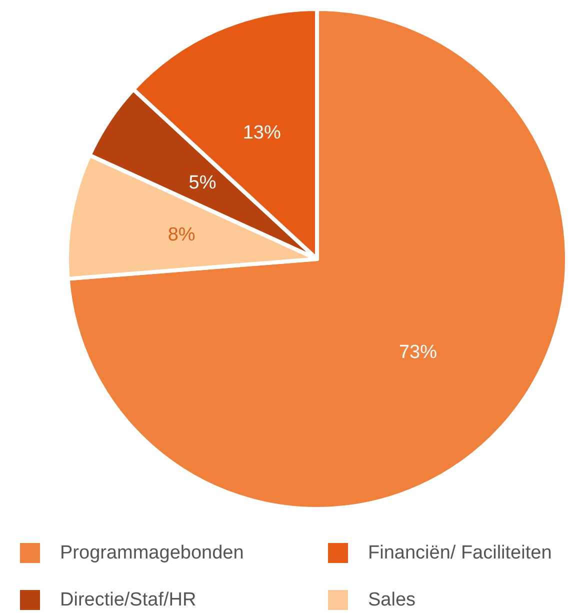 The height and width of the screenshot is (613, 586). Describe the element at coordinates (152, 553) in the screenshot. I see `legend-label: Programmagebonden` at that location.